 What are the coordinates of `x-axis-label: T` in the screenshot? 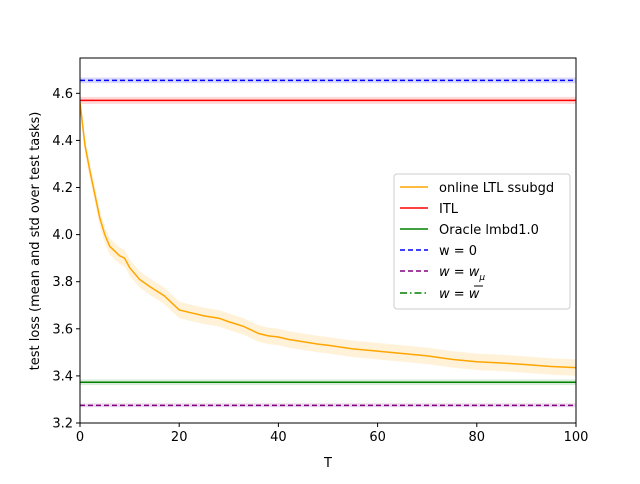 It's located at (327, 463).